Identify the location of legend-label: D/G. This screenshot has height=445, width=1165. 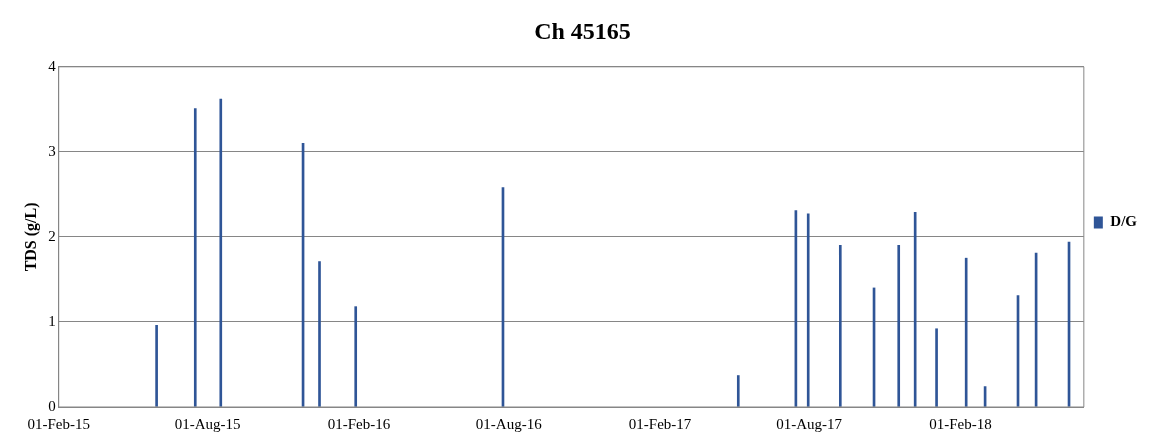
(1124, 221).